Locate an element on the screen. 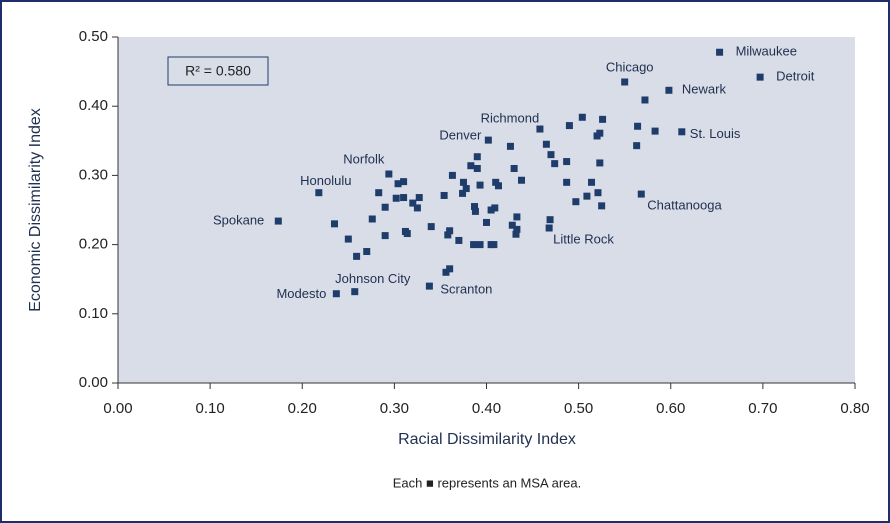  point-label: Johnson City is located at coordinates (373, 278).